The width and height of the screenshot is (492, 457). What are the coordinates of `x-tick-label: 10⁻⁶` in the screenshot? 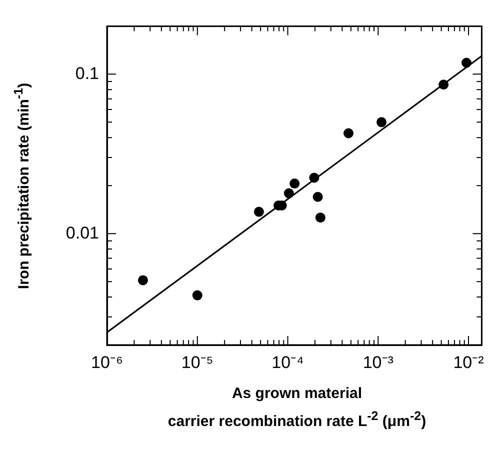 It's located at (107, 362).